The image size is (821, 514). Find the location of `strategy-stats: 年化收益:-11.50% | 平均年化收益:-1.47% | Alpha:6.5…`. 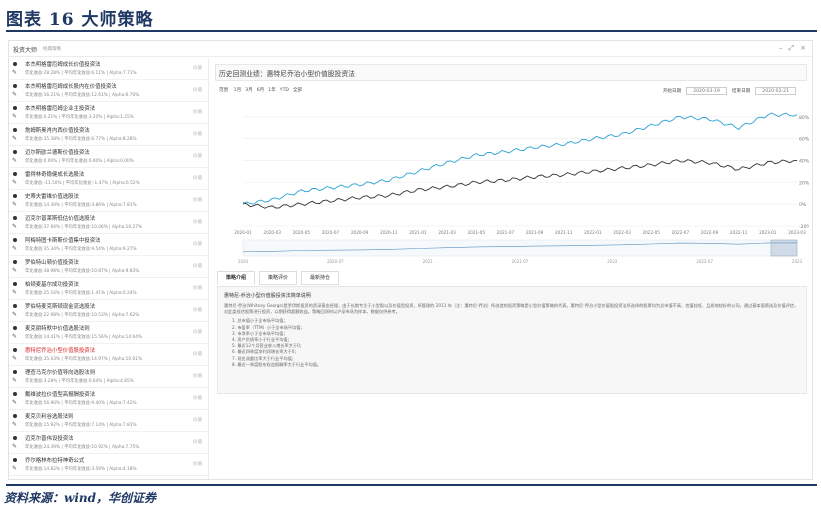

strategy-stats: 年化收益:-11.50% | 平均年化收益:-1.47% | Alpha:6.5… is located at coordinates (82, 183).